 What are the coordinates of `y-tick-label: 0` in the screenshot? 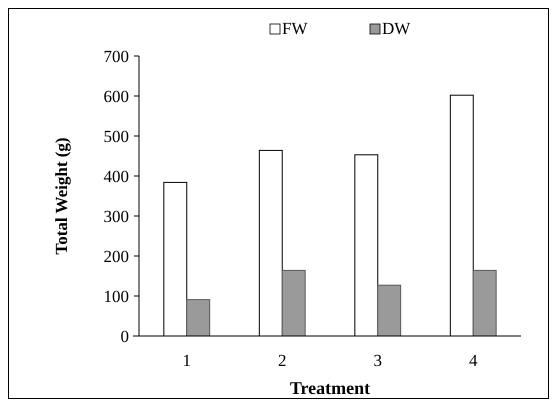 It's located at (124, 336).